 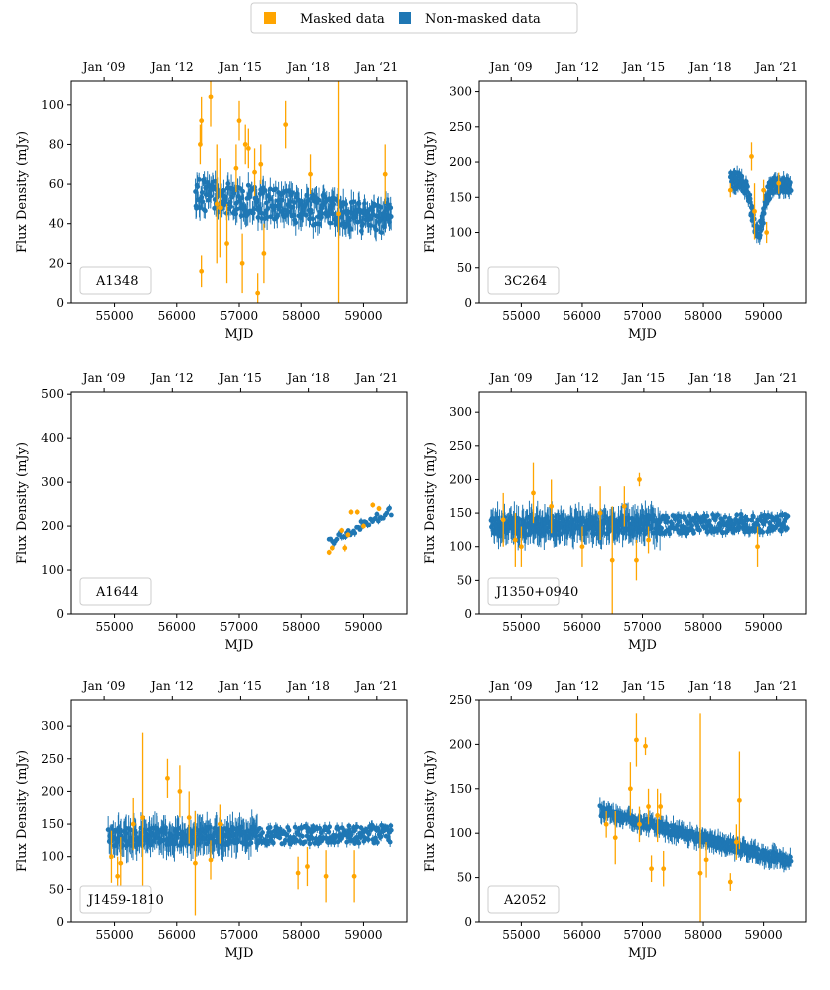 I want to click on x-tick-label: 55000, so click(x=521, y=316).